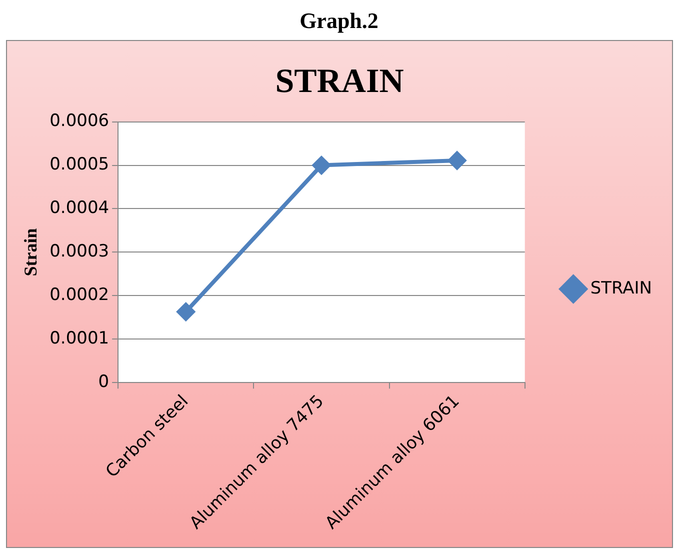  Describe the element at coordinates (80, 164) in the screenshot. I see `y-tick-label: 0.0005` at that location.